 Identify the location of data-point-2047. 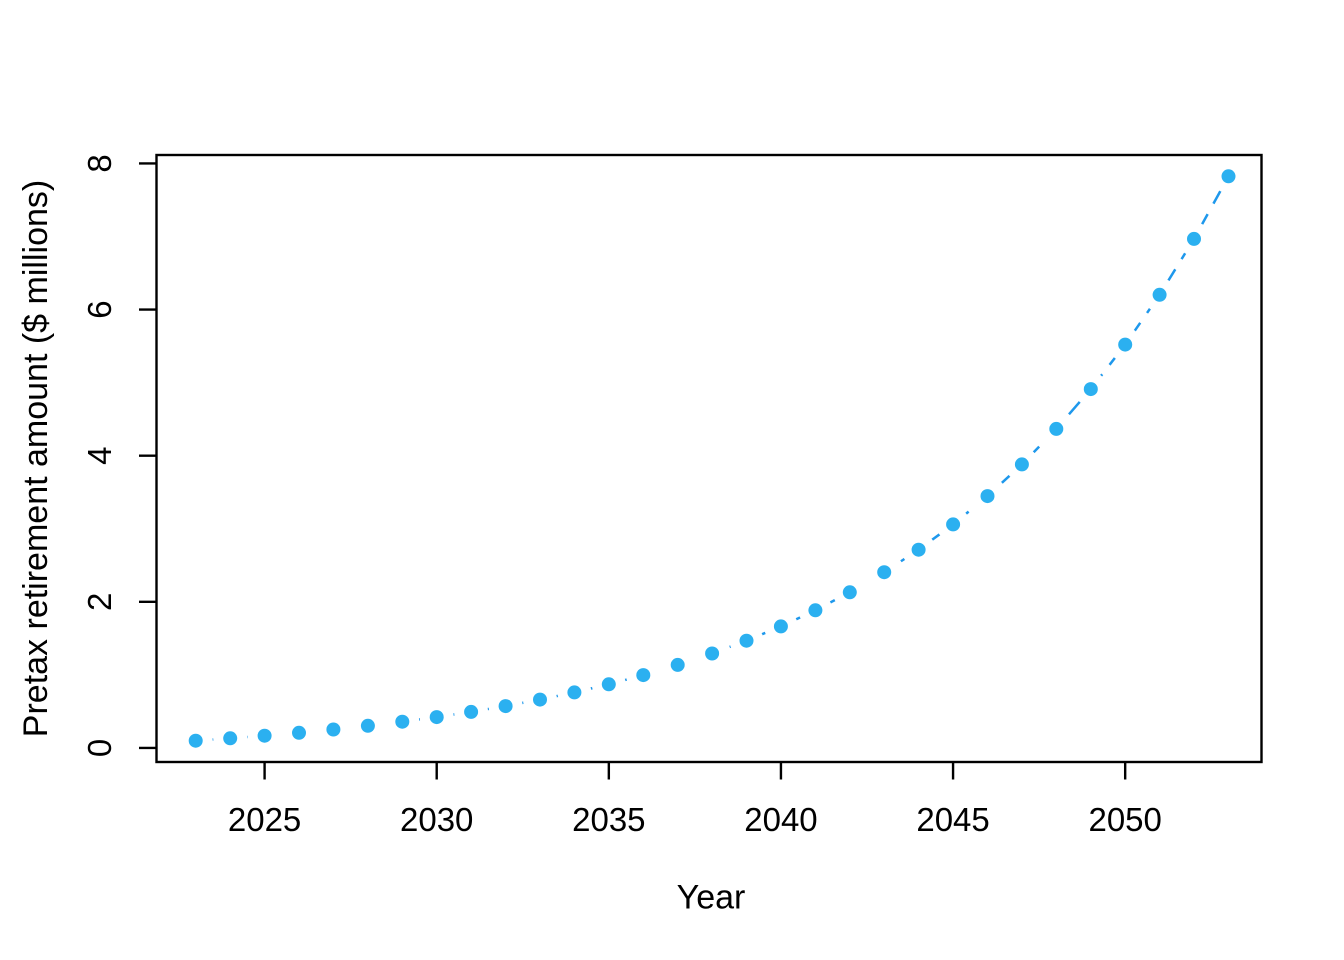
(1021, 464).